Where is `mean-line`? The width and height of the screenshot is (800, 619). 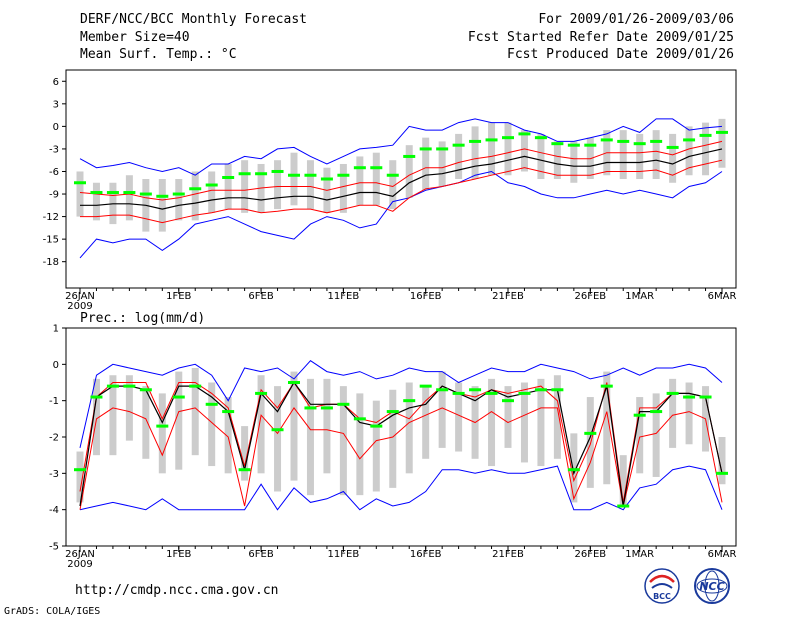
mean-line is located at coordinates (401, 179).